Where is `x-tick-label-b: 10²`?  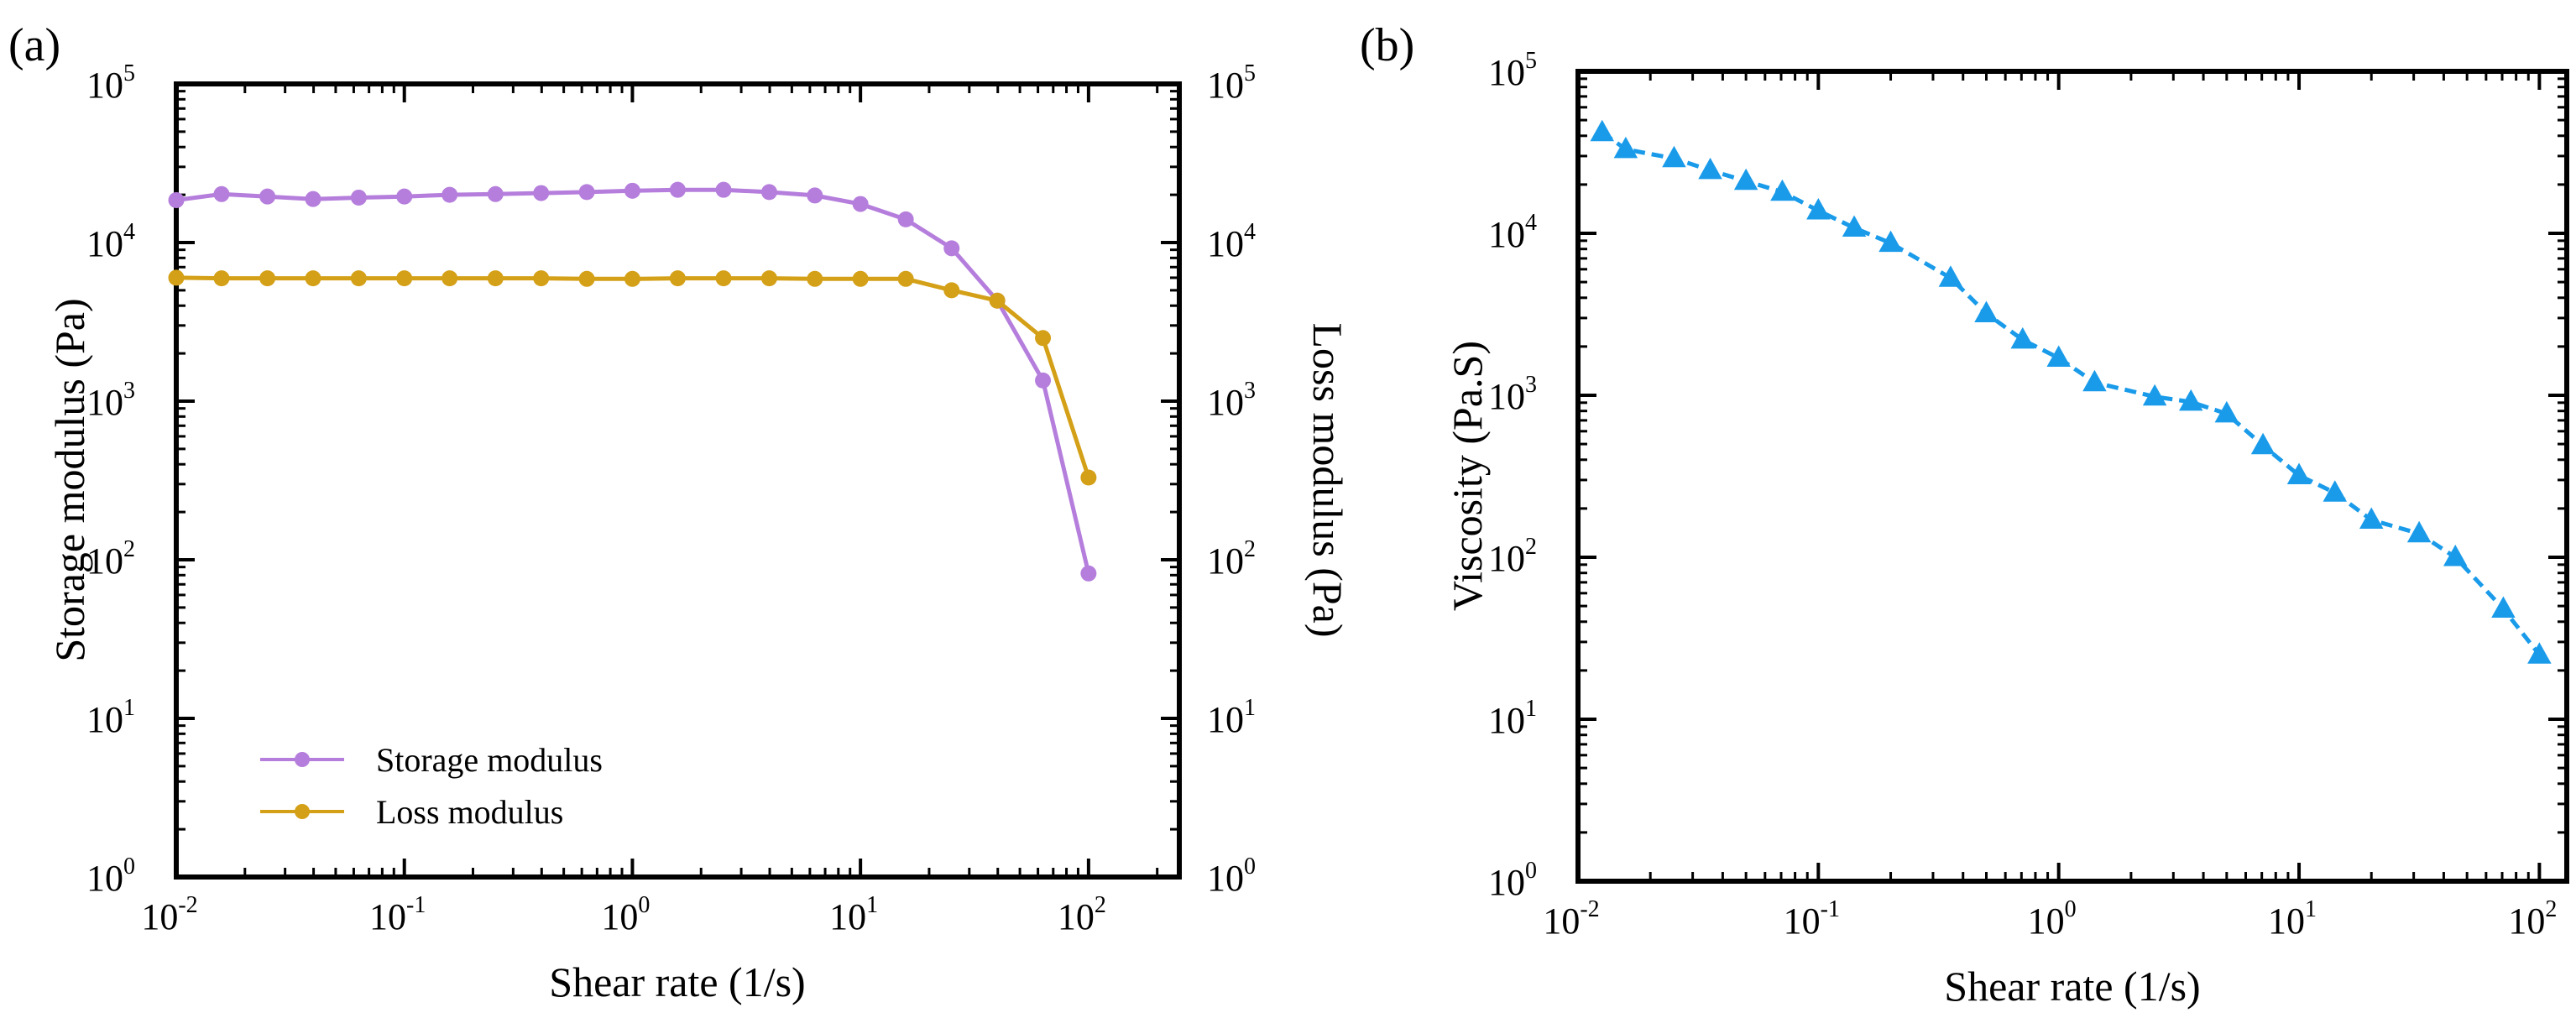
x-tick-label-b: 10² is located at coordinates (2532, 919).